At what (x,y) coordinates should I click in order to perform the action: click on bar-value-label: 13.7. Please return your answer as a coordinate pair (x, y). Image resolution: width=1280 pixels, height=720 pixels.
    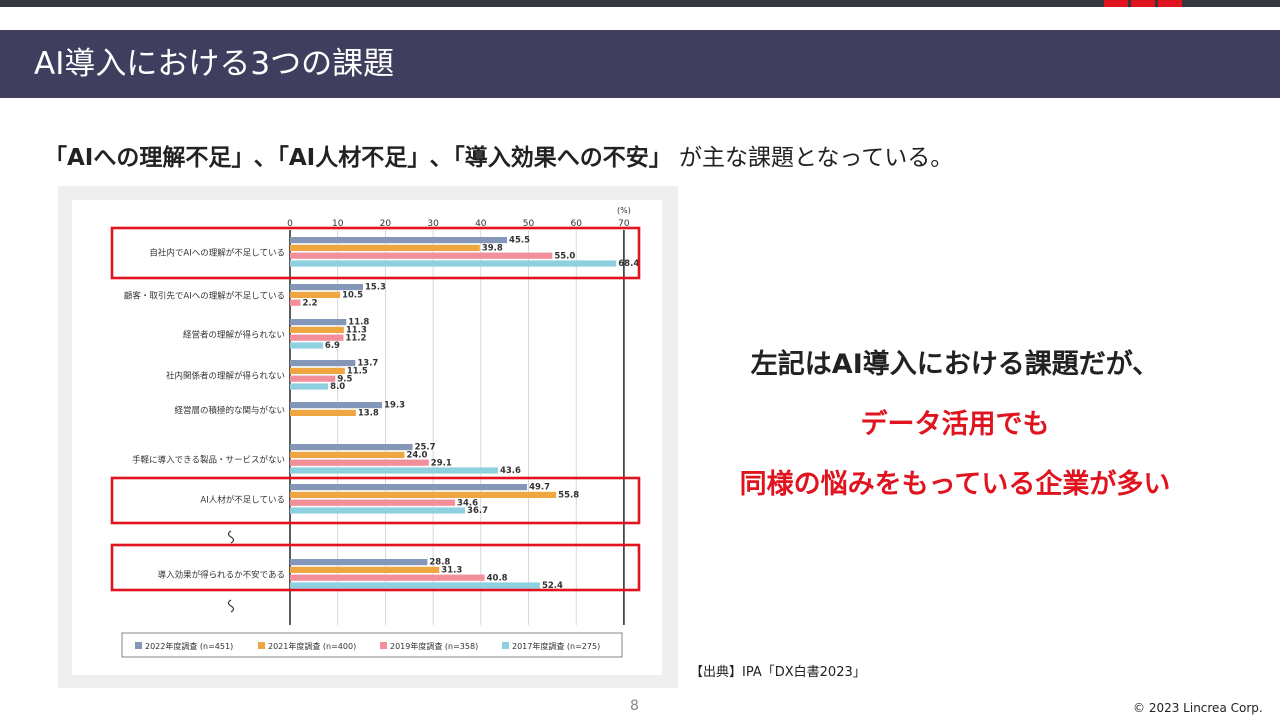
    Looking at the image, I should click on (367, 364).